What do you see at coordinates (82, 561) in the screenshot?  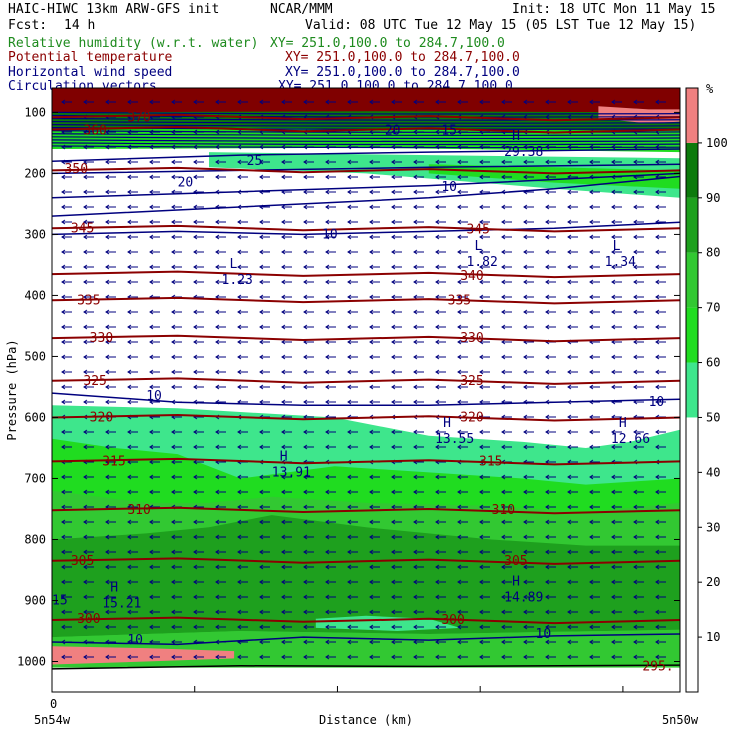 I see `theta-label: 305` at bounding box center [82, 561].